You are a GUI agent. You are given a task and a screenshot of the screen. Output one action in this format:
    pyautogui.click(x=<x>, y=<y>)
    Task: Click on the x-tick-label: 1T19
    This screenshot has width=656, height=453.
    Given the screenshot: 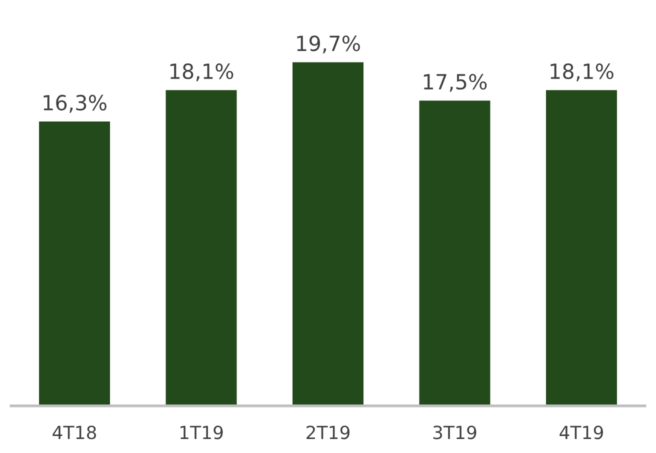 What is the action you would take?
    pyautogui.click(x=201, y=433)
    